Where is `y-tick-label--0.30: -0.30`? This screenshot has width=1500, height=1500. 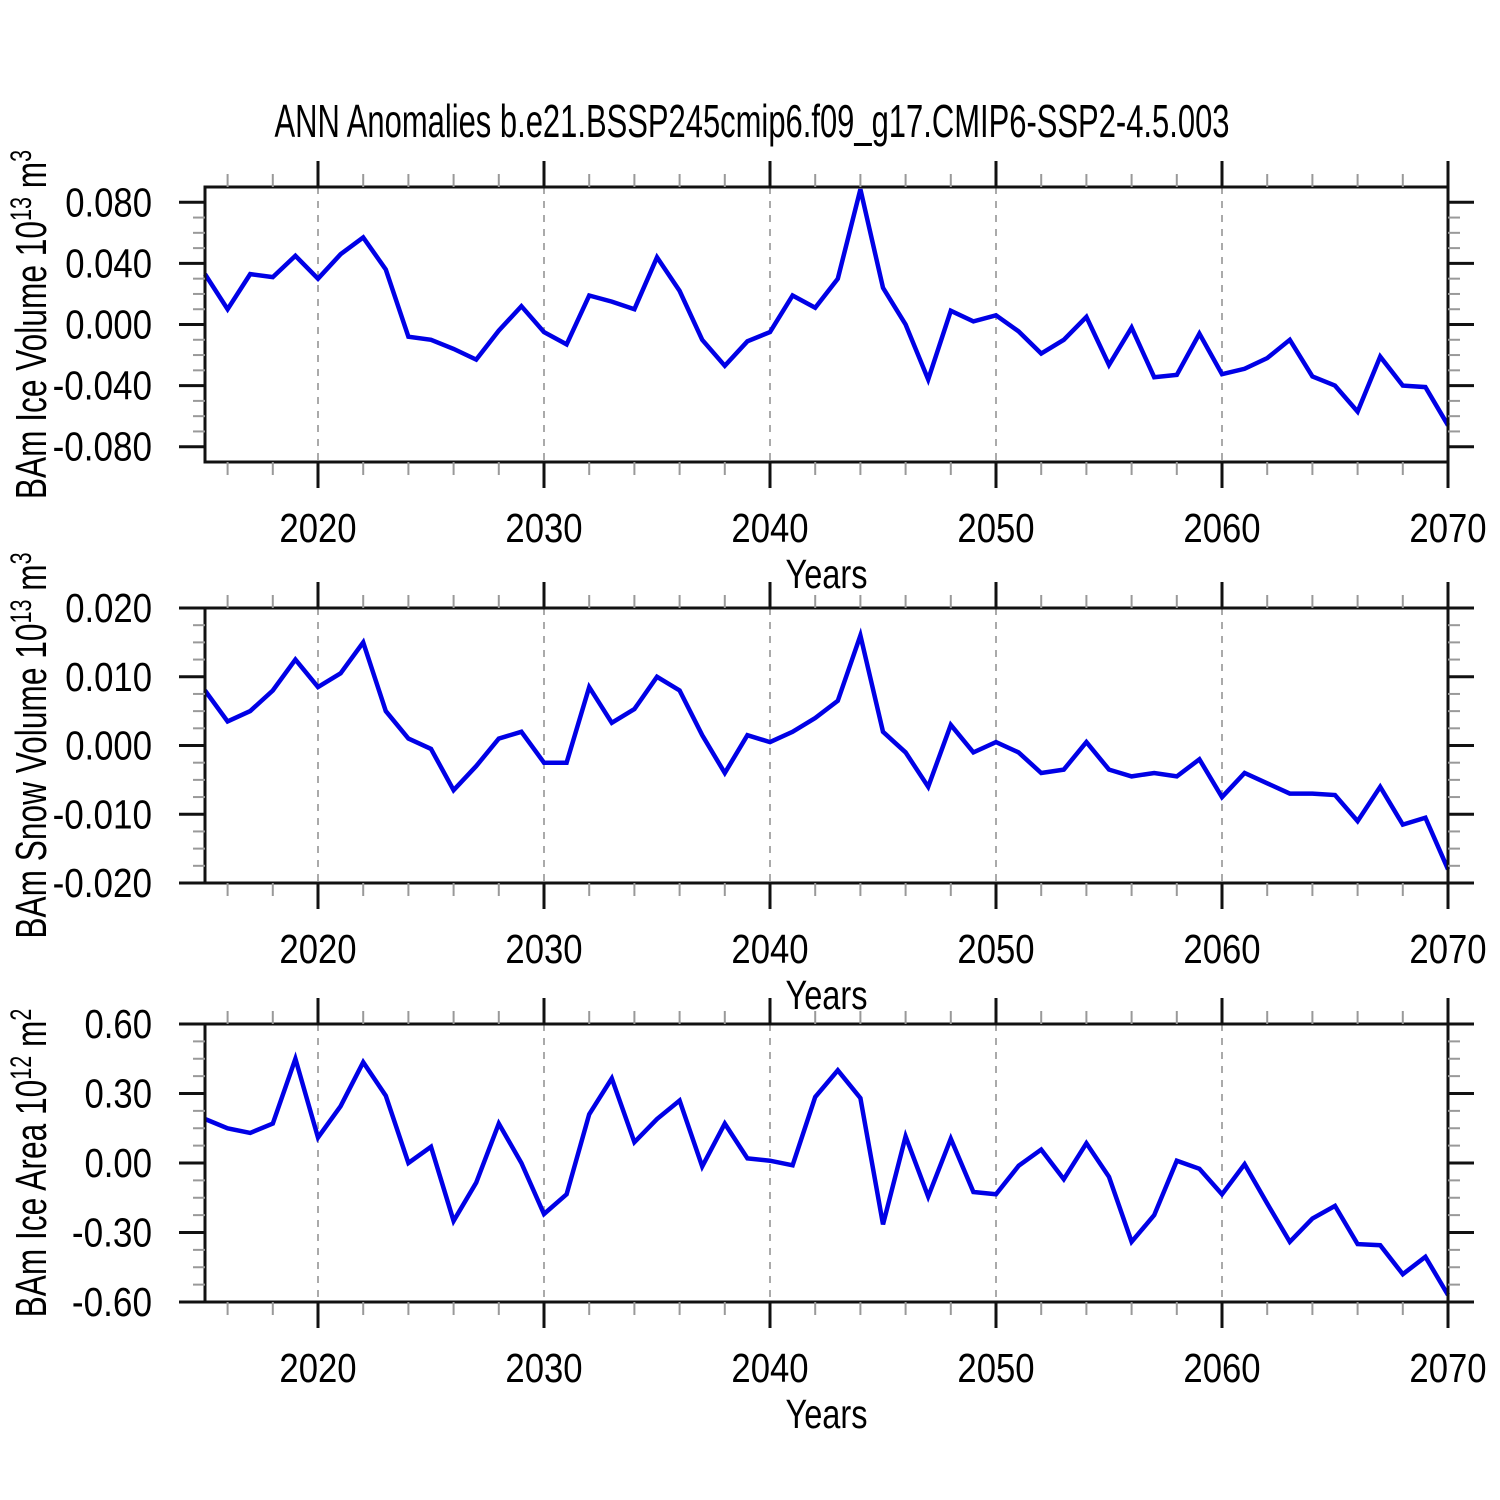 y-tick-label--0.30: -0.30 is located at coordinates (112, 1233).